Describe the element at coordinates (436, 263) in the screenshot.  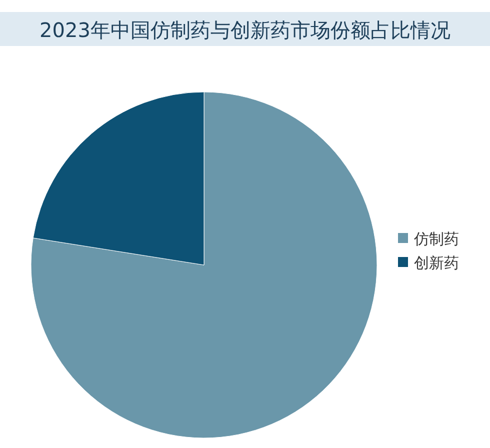
I see `legend-label: 创新药` at that location.